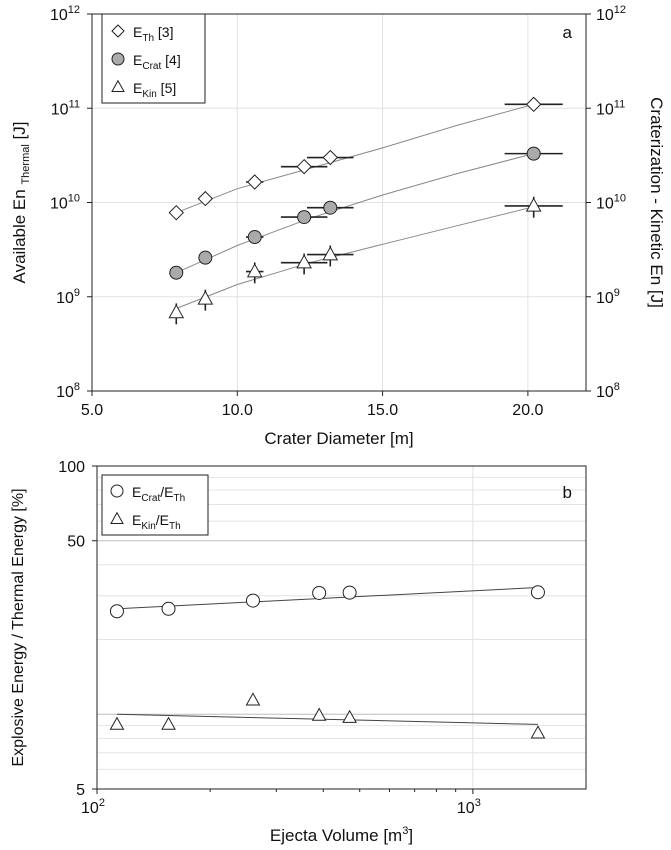 The height and width of the screenshot is (850, 671). I want to click on y-tick-label-right: 10⁹, so click(608, 297).